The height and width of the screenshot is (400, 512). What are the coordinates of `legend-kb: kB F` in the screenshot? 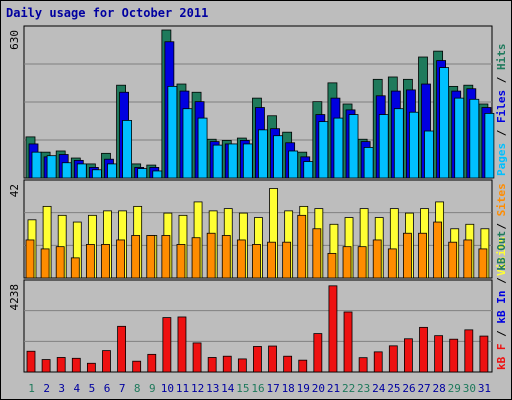 It's located at (501, 357).